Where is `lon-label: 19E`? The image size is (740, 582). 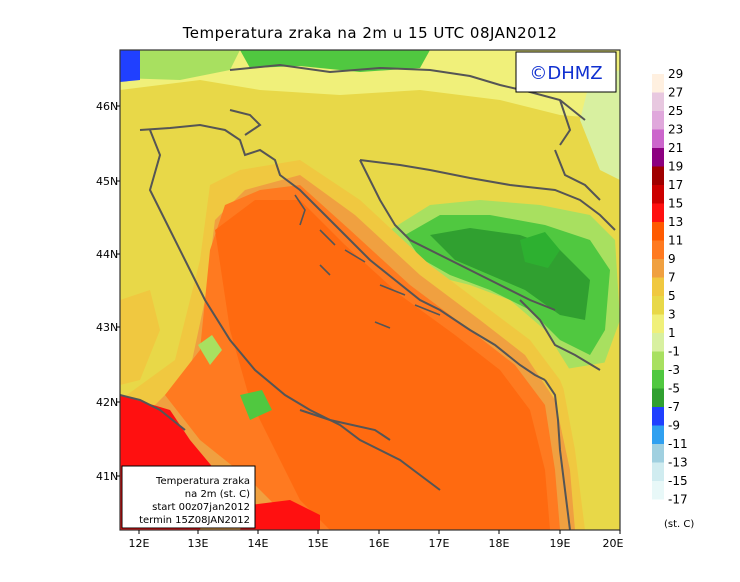 lon-label: 19E is located at coordinates (560, 543).